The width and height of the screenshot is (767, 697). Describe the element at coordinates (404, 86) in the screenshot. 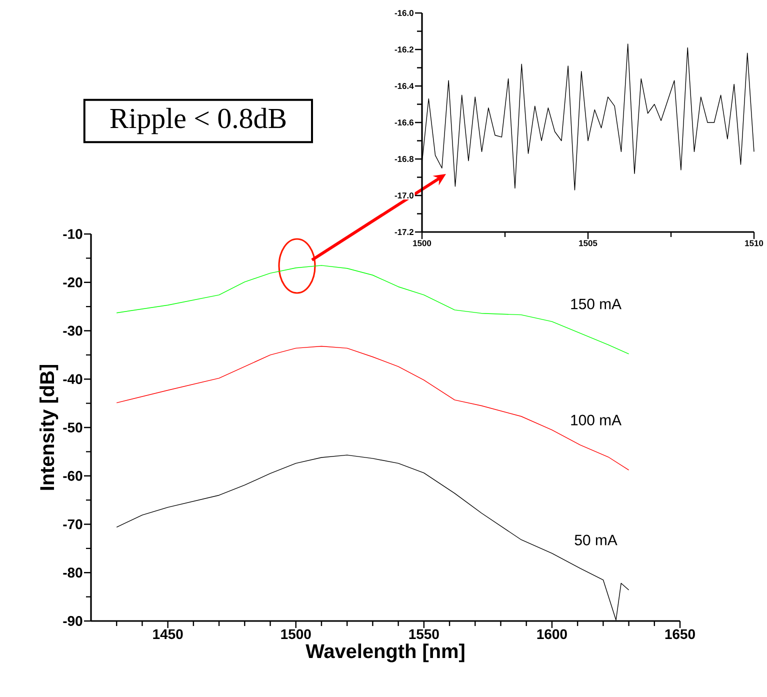

I see `y-tick-label: -16.4` at that location.